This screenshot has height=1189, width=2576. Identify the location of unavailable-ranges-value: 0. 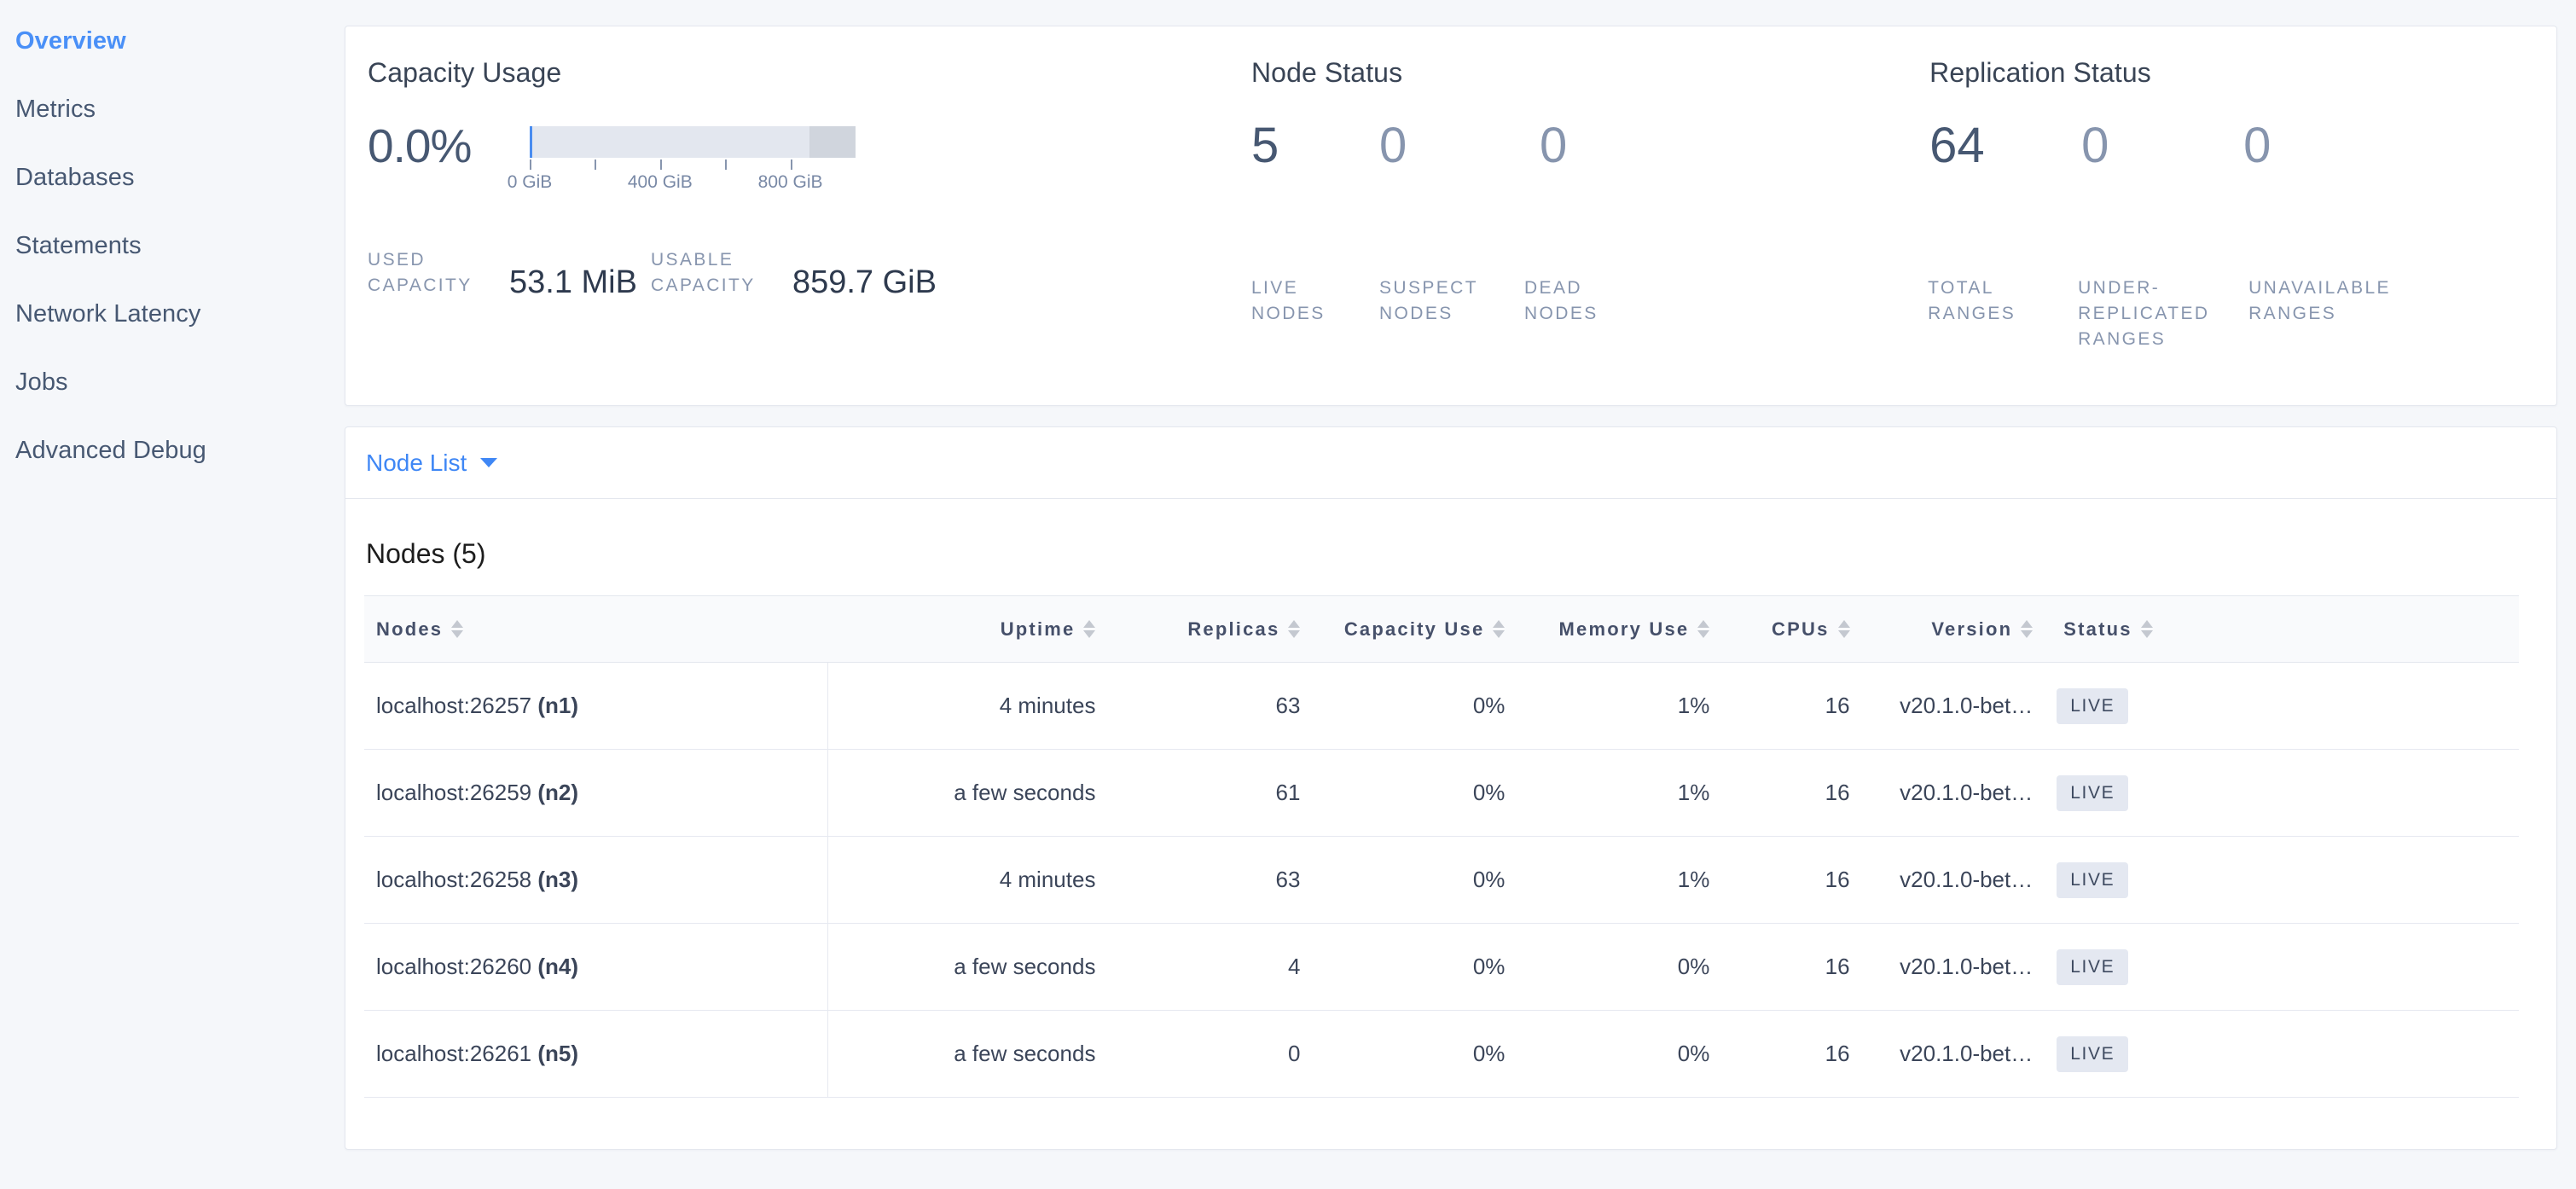
(2257, 145).